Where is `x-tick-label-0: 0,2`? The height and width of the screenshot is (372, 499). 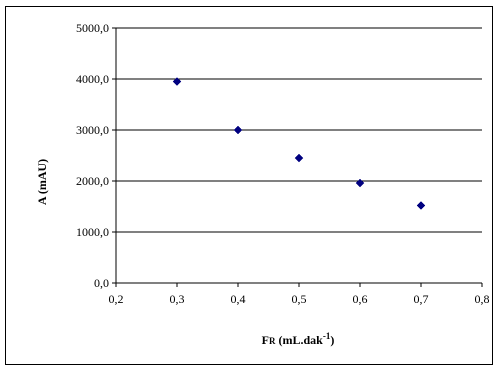 x-tick-label-0: 0,2 is located at coordinates (116, 299).